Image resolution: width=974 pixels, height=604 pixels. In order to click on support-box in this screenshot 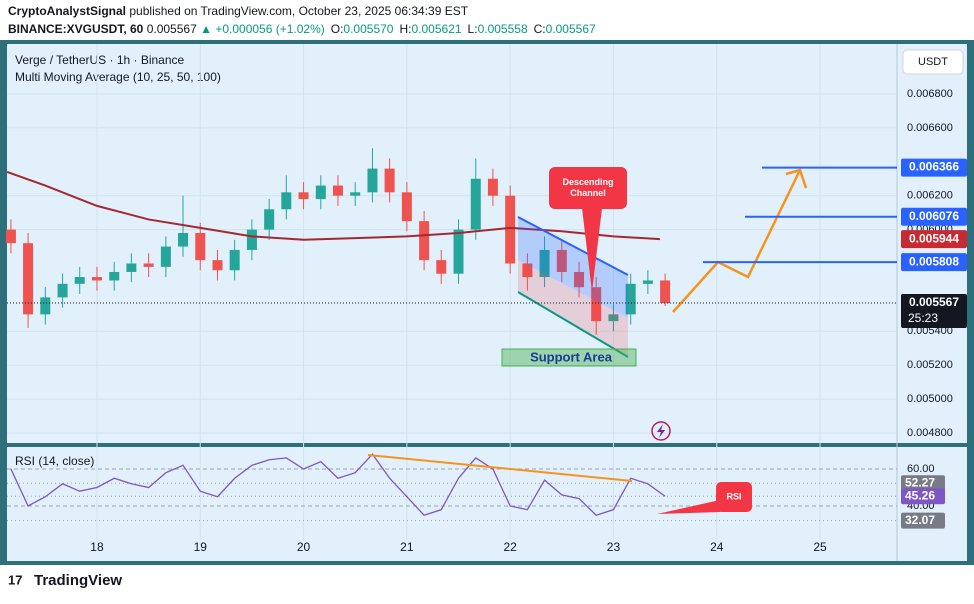, I will do `click(569, 357)`.